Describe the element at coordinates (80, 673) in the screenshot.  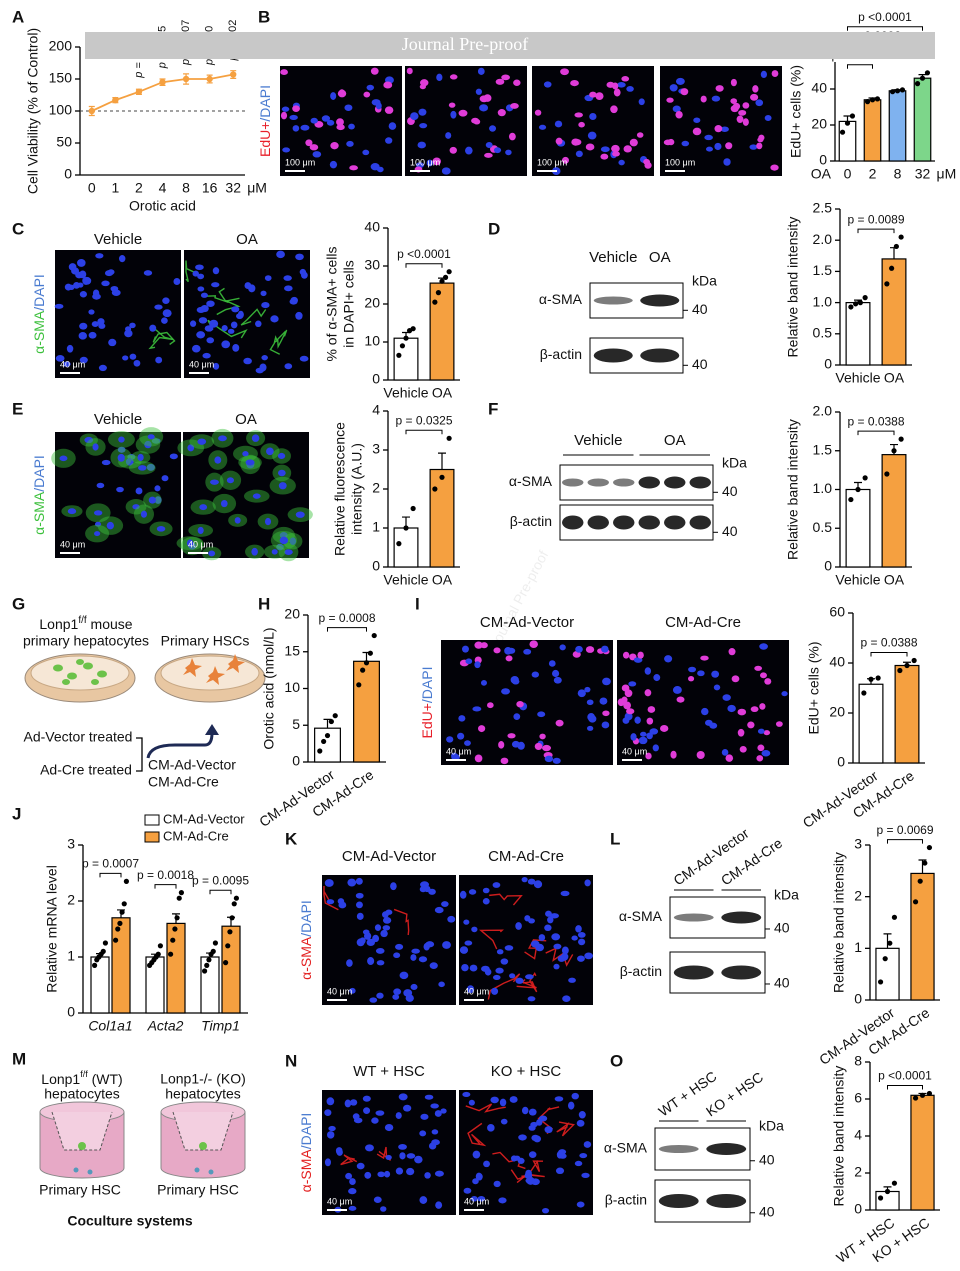
I see `dish-inner` at that location.